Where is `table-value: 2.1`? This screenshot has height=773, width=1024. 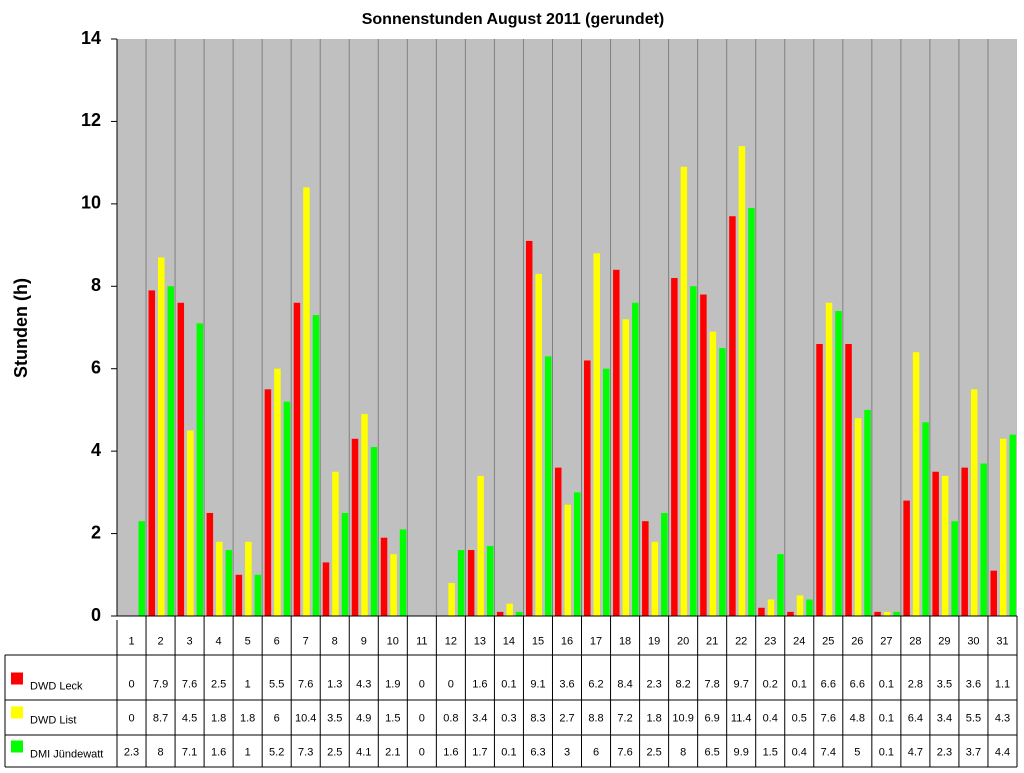 table-value: 2.1 is located at coordinates (392, 752).